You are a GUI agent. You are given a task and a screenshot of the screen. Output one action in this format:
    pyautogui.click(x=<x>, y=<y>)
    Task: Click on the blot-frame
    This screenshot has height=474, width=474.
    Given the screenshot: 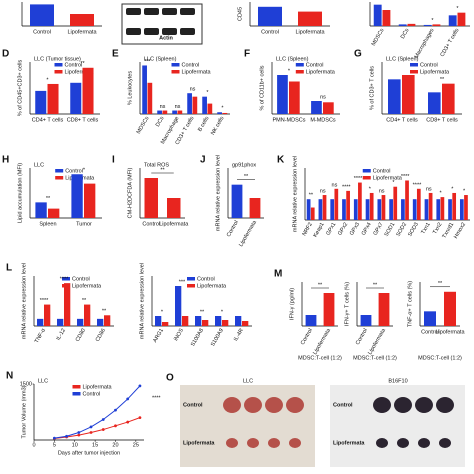 What is the action you would take?
    pyautogui.click(x=162, y=24)
    